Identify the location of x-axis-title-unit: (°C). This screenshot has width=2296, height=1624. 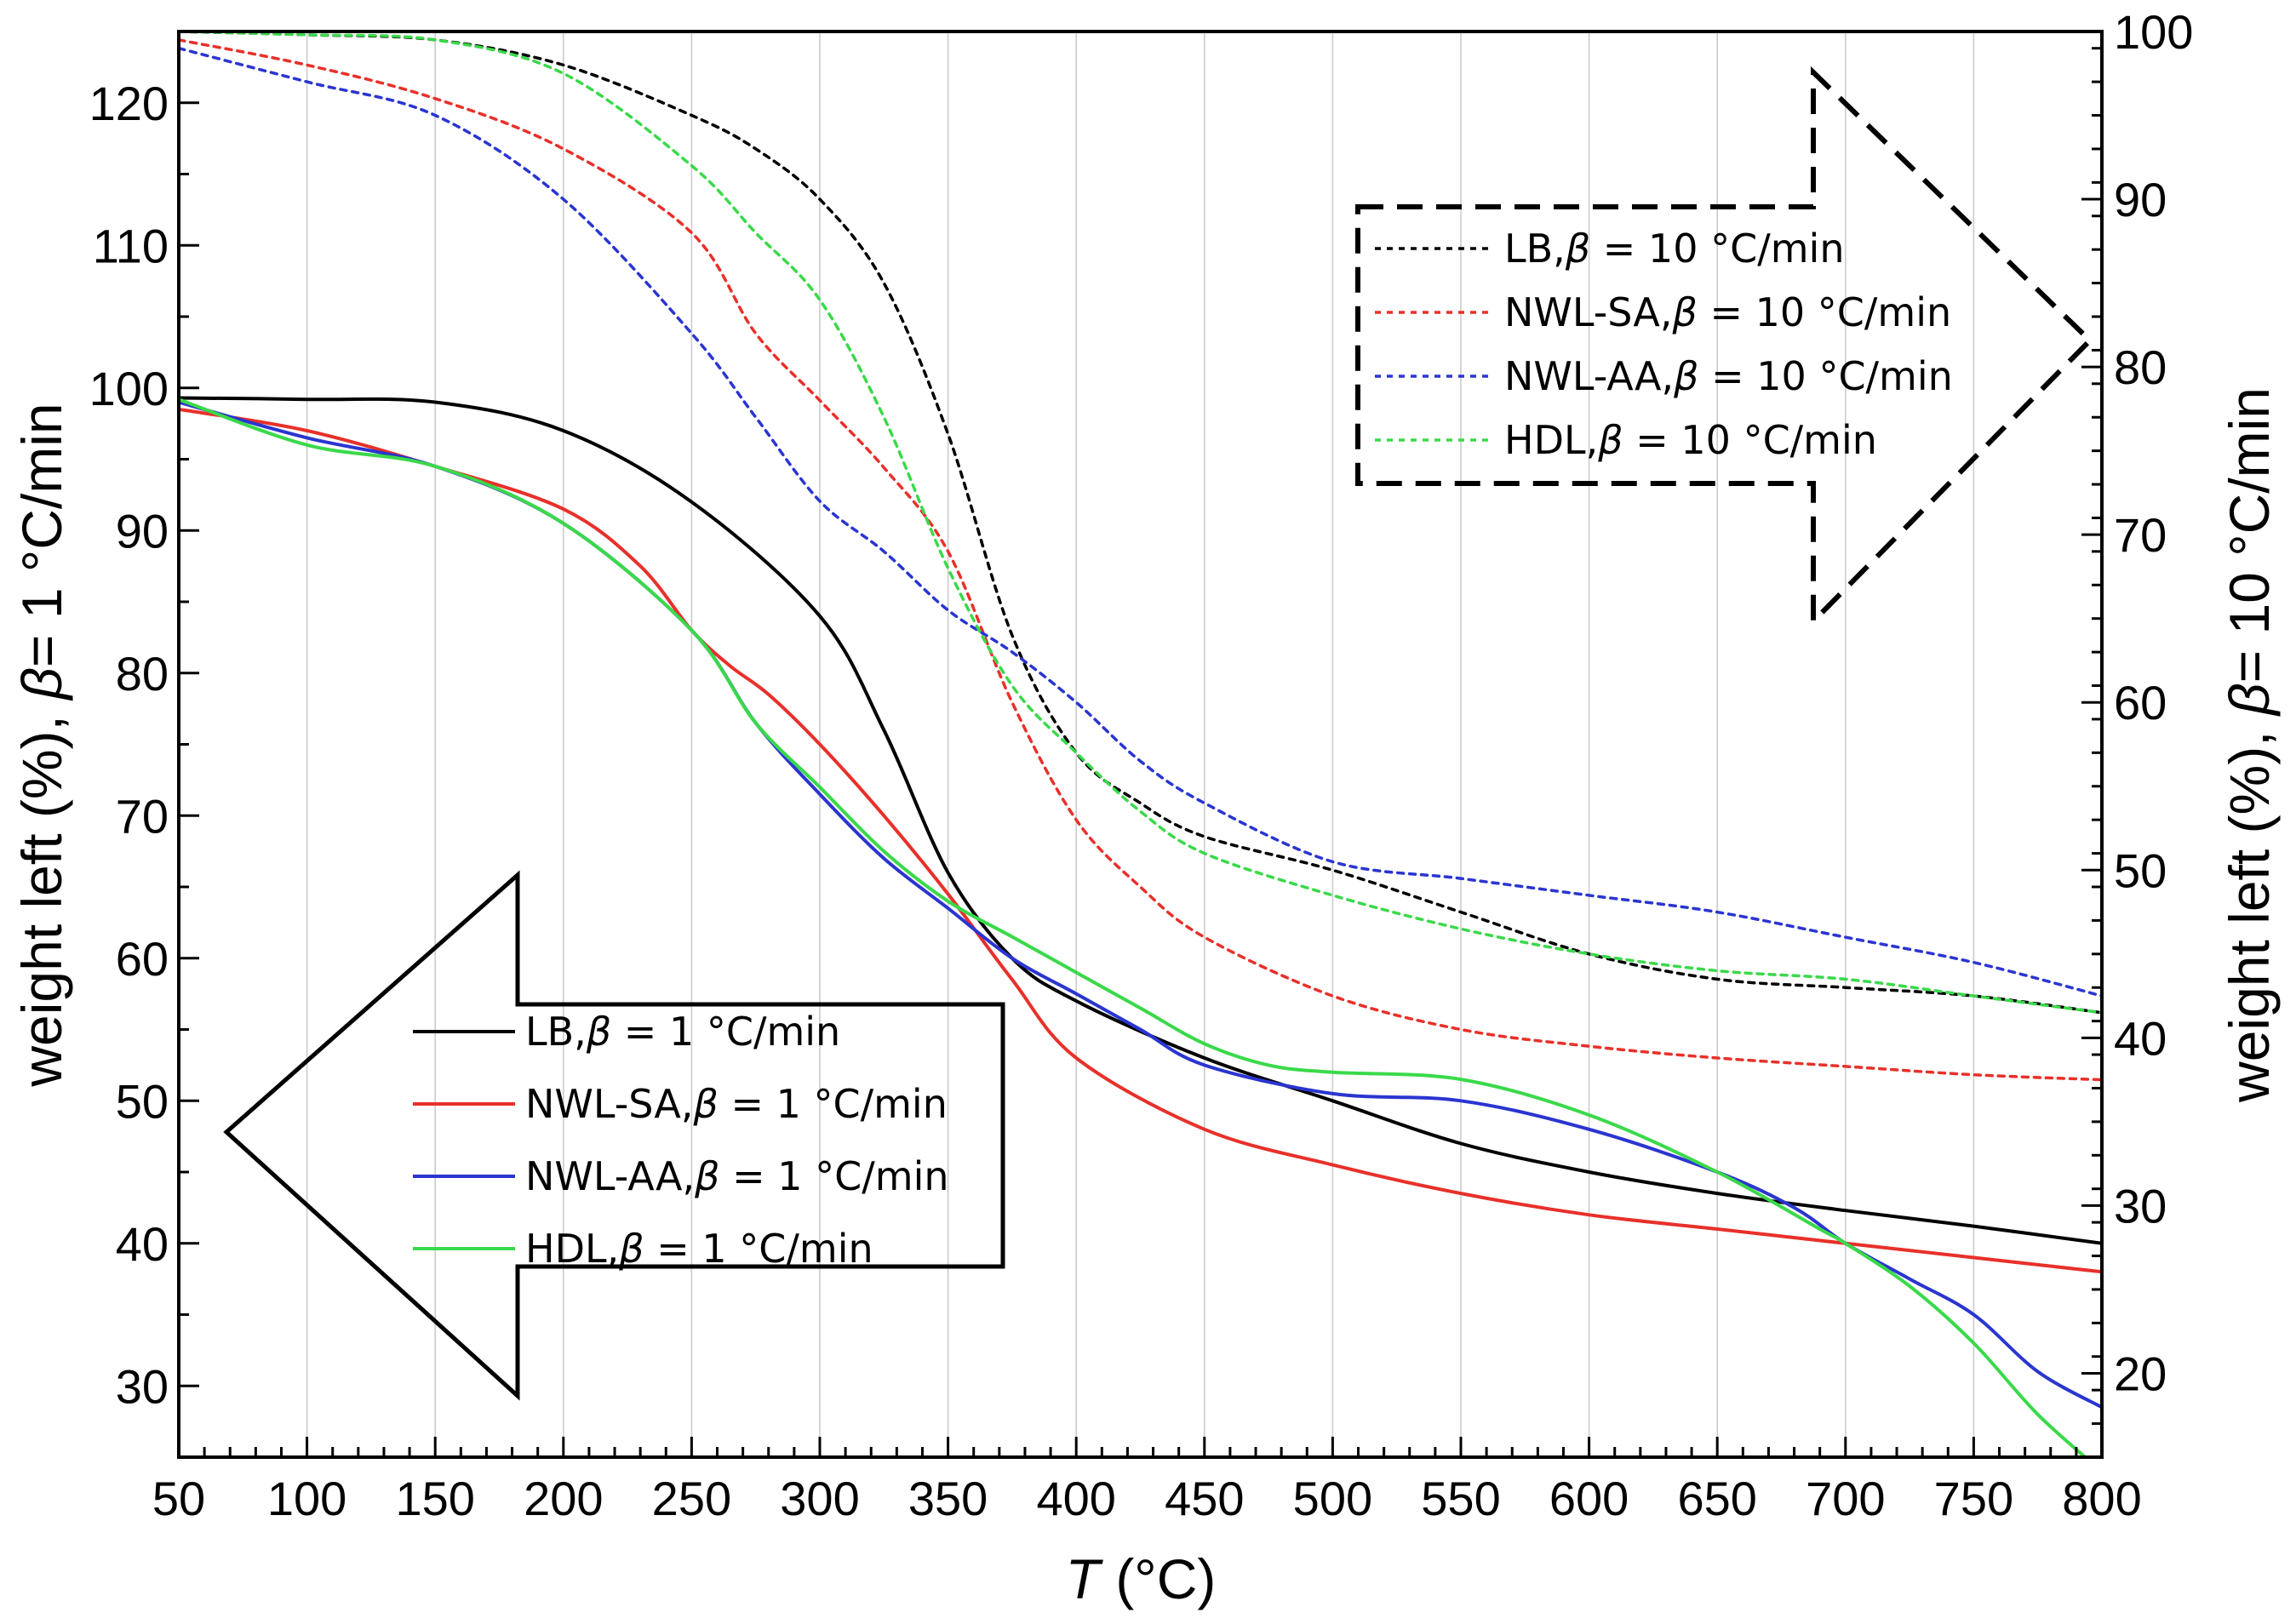
(1158, 1578).